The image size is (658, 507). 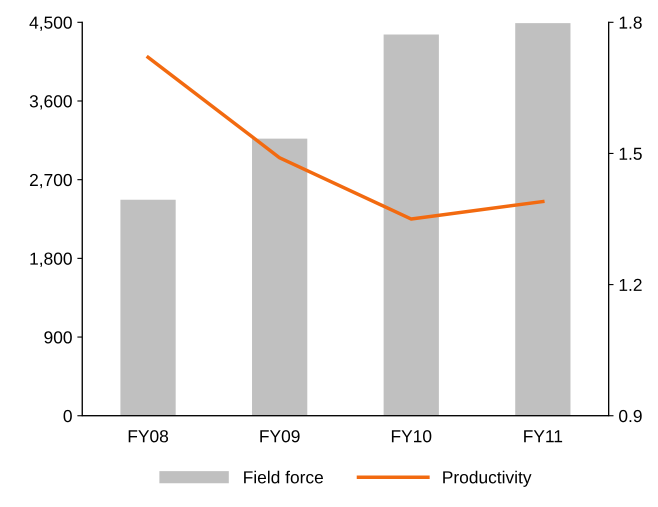 I want to click on y-tick-label: 2,700, so click(x=51, y=181).